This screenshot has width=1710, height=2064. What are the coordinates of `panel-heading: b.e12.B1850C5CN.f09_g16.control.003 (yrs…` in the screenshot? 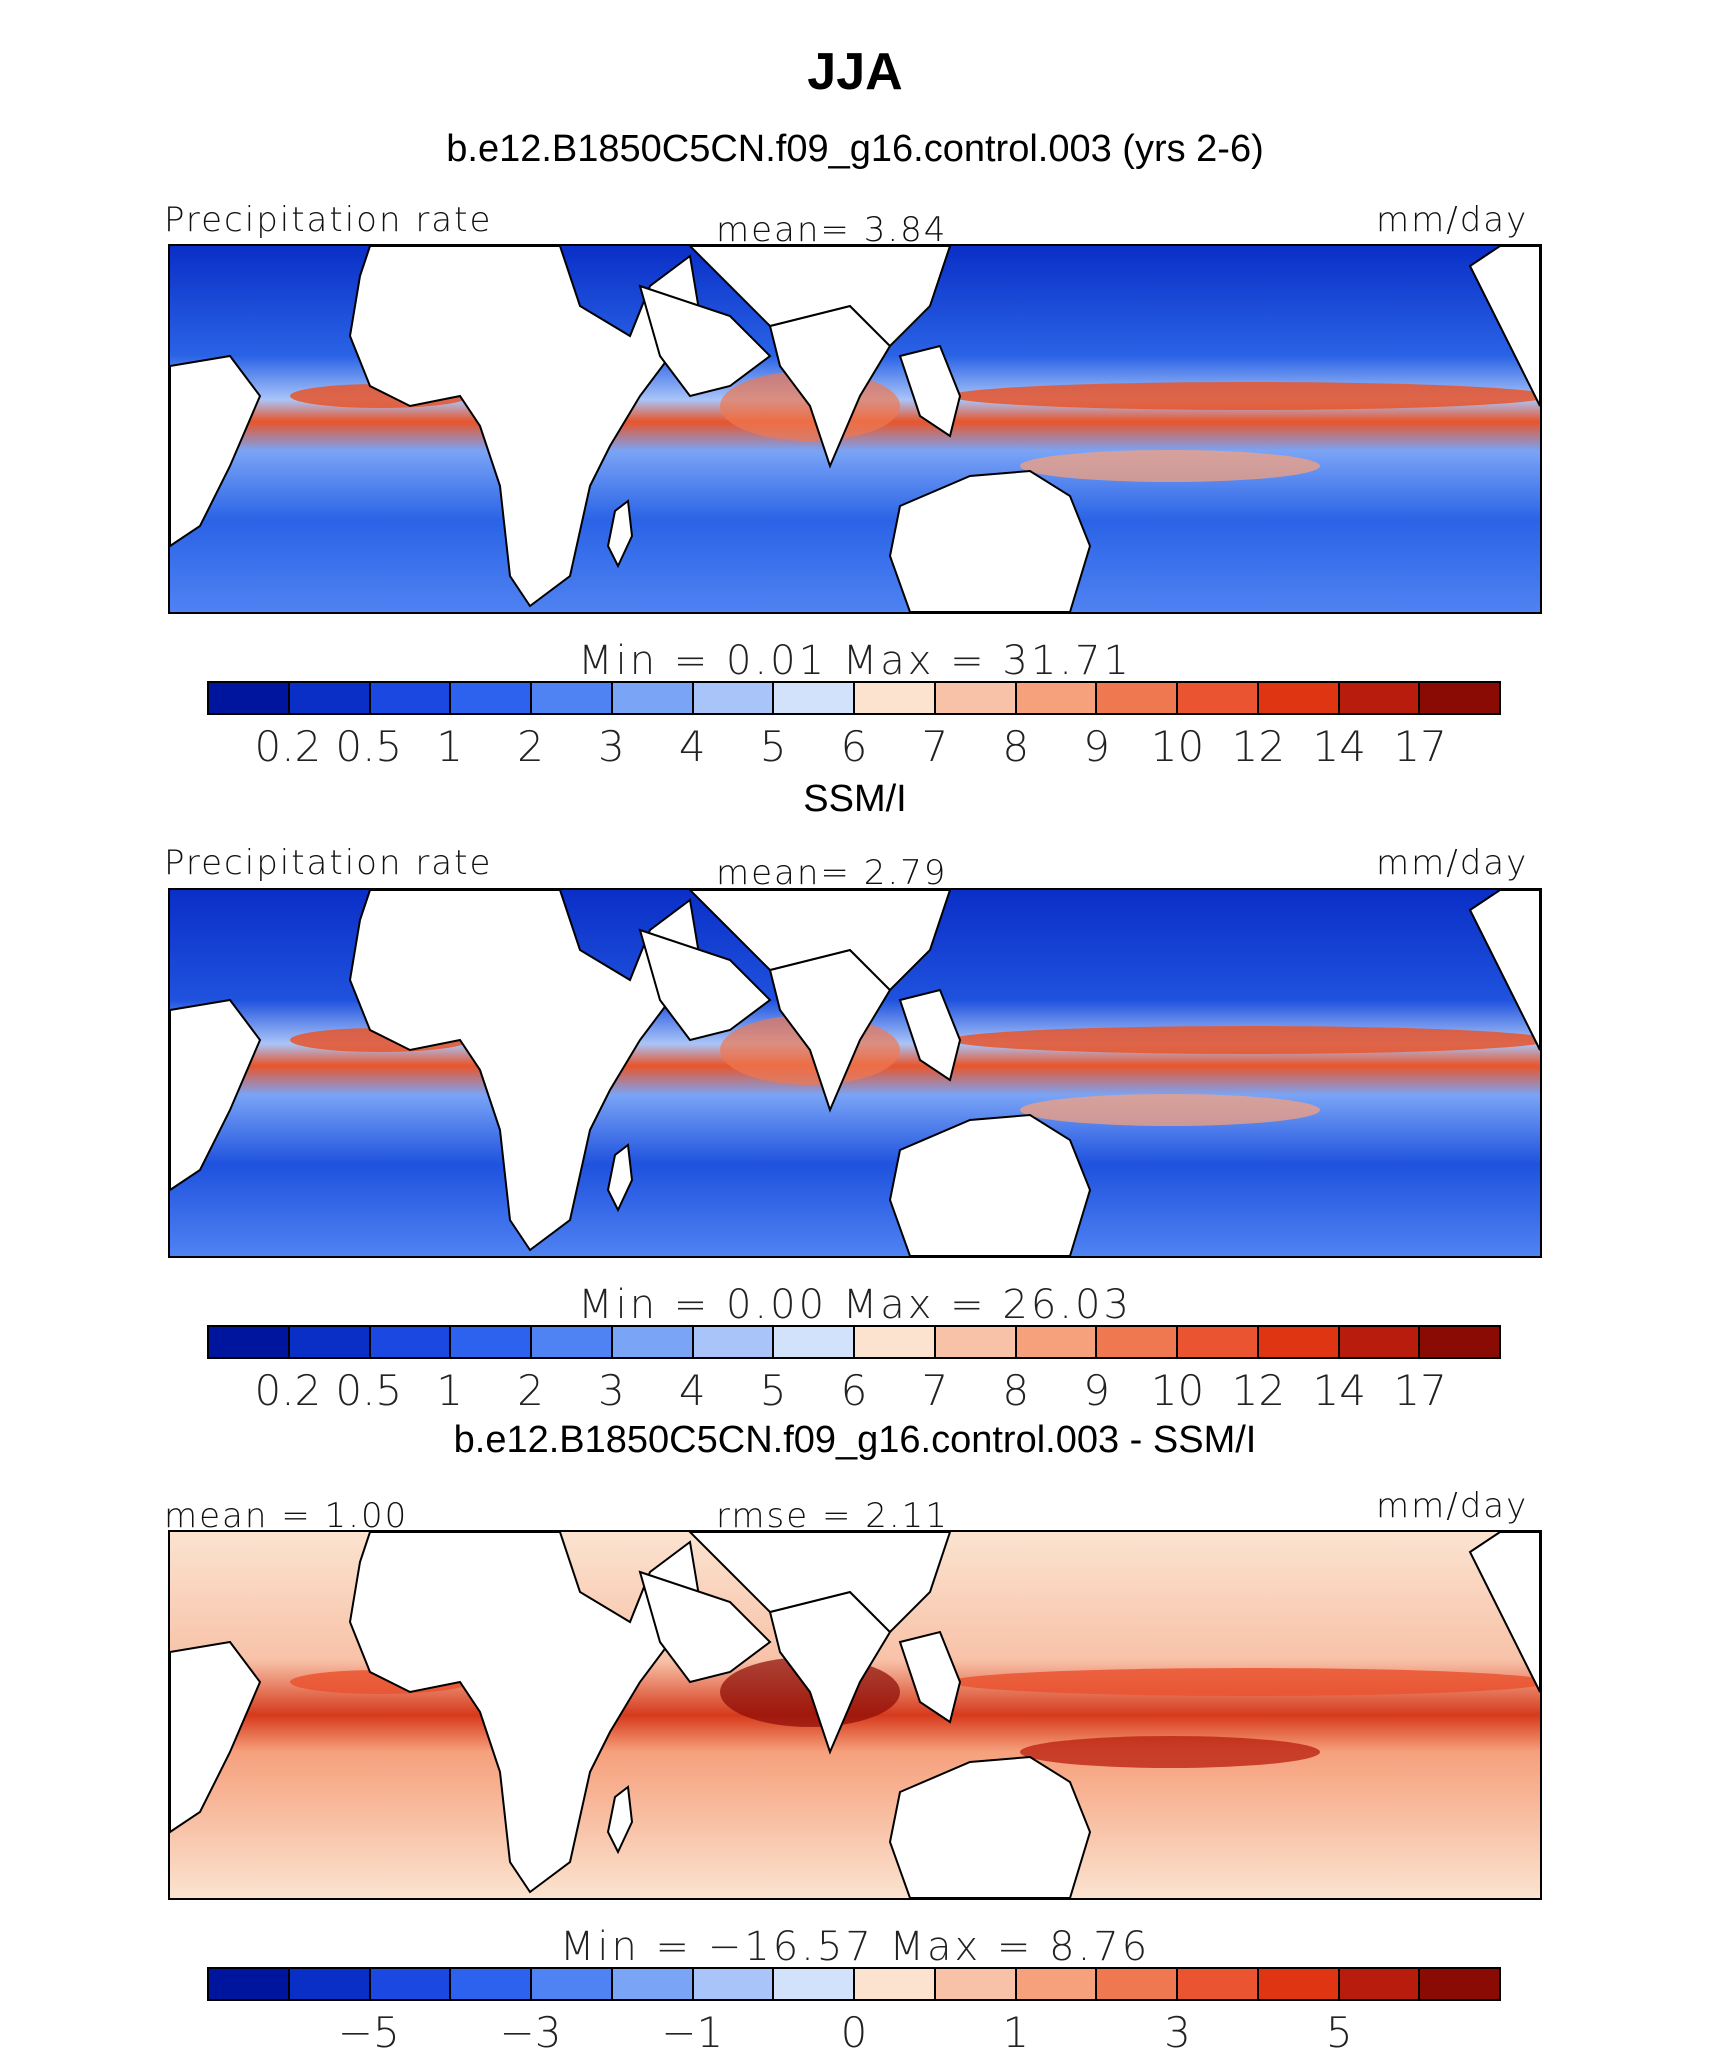 It's located at (855, 149).